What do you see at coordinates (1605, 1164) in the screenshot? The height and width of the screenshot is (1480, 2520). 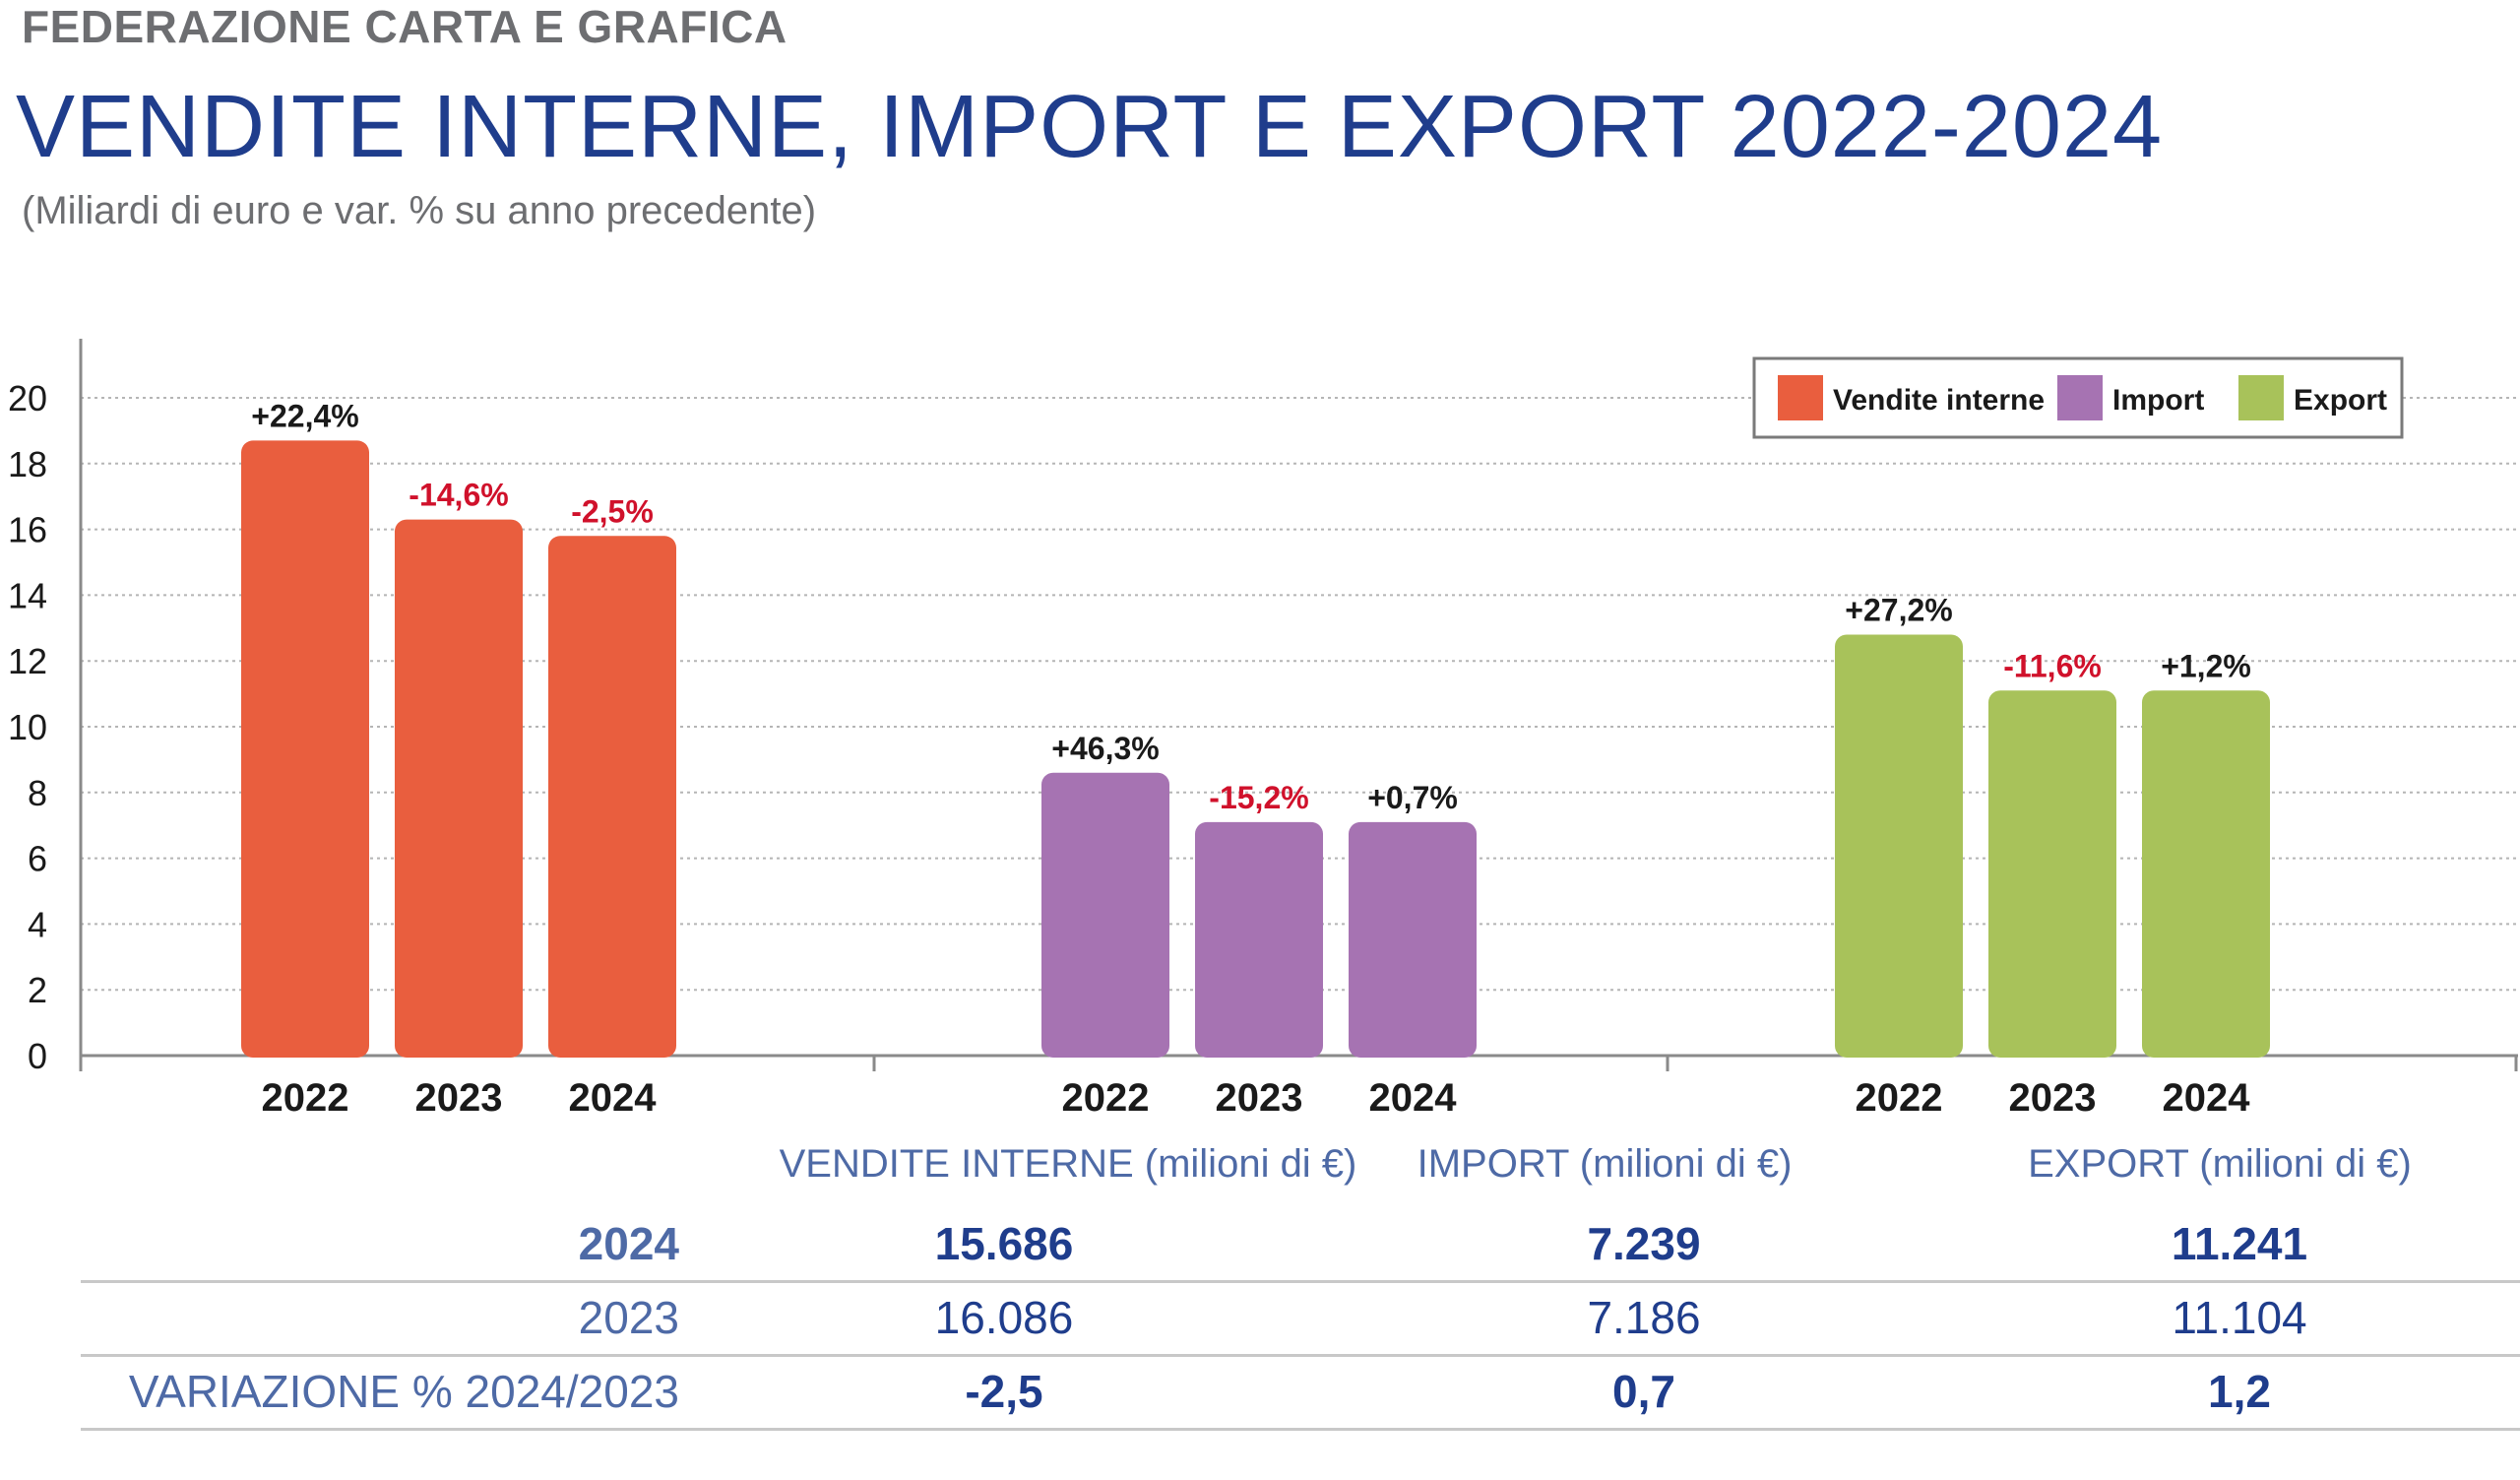 I see `table-header-import: IMPORT (milioni di €)` at bounding box center [1605, 1164].